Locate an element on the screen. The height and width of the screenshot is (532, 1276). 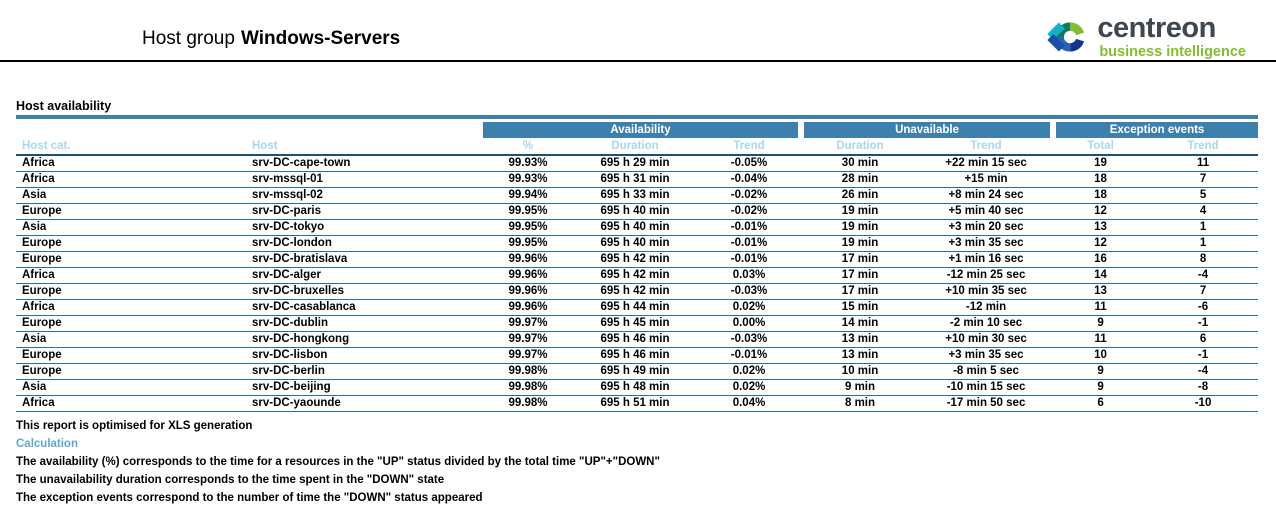
col-host-cat: Host cat. is located at coordinates (134, 147).